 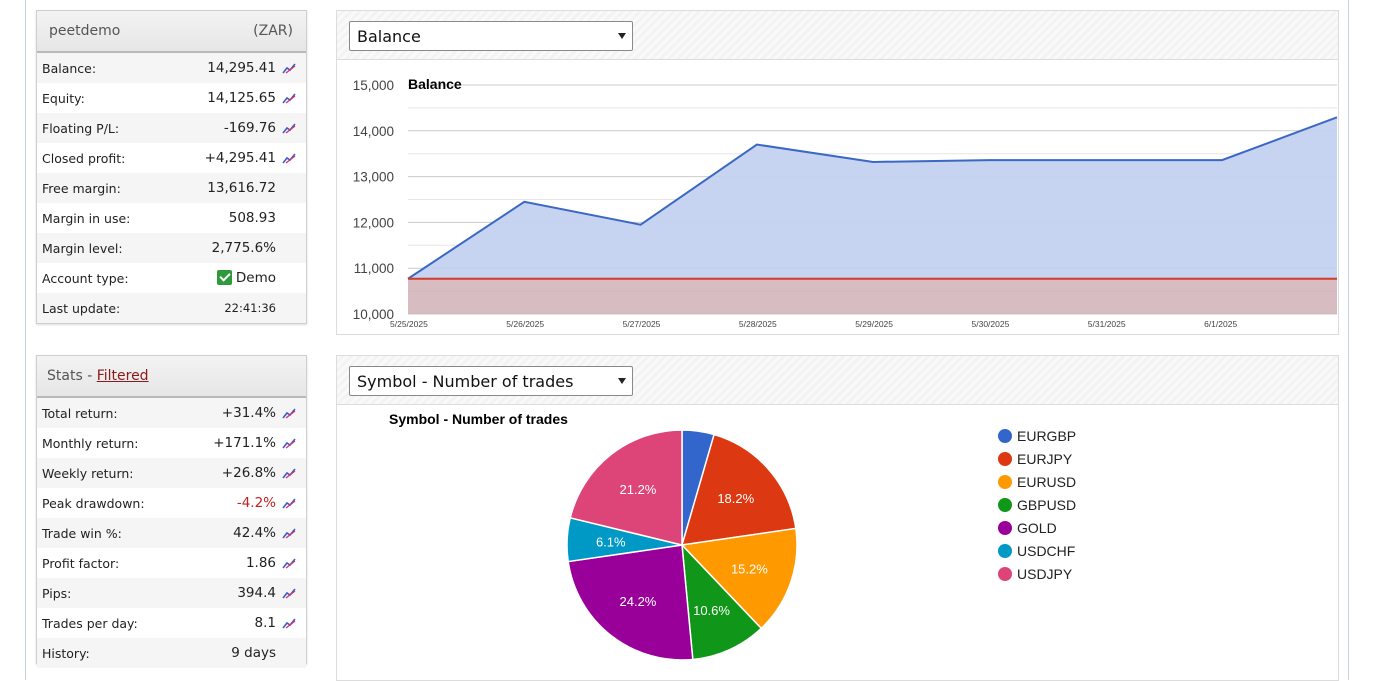 What do you see at coordinates (1046, 482) in the screenshot?
I see `legend-label: EURUSD` at bounding box center [1046, 482].